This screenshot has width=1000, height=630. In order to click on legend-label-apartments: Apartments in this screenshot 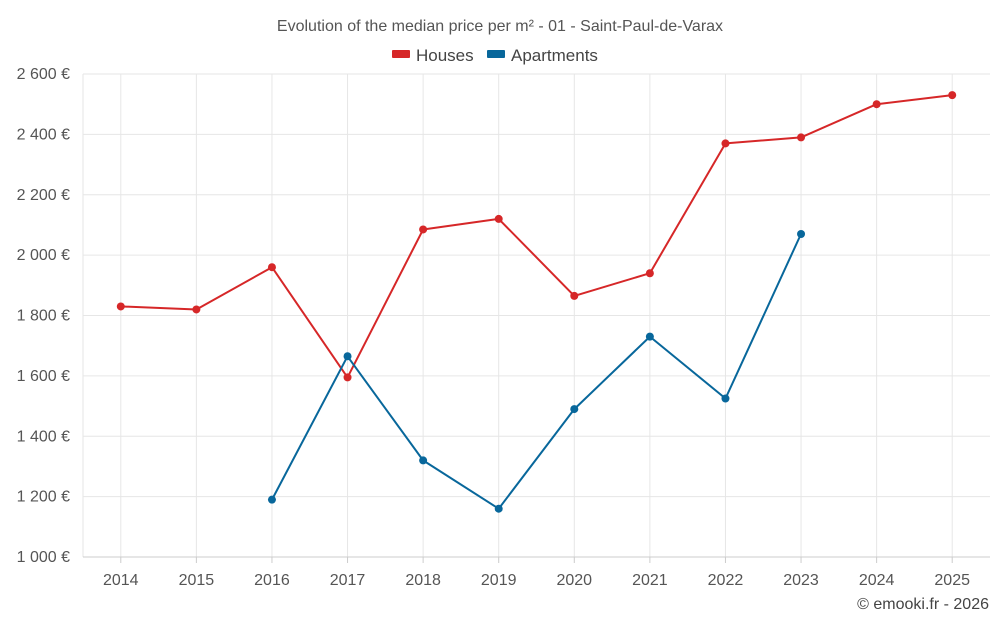, I will do `click(554, 55)`.